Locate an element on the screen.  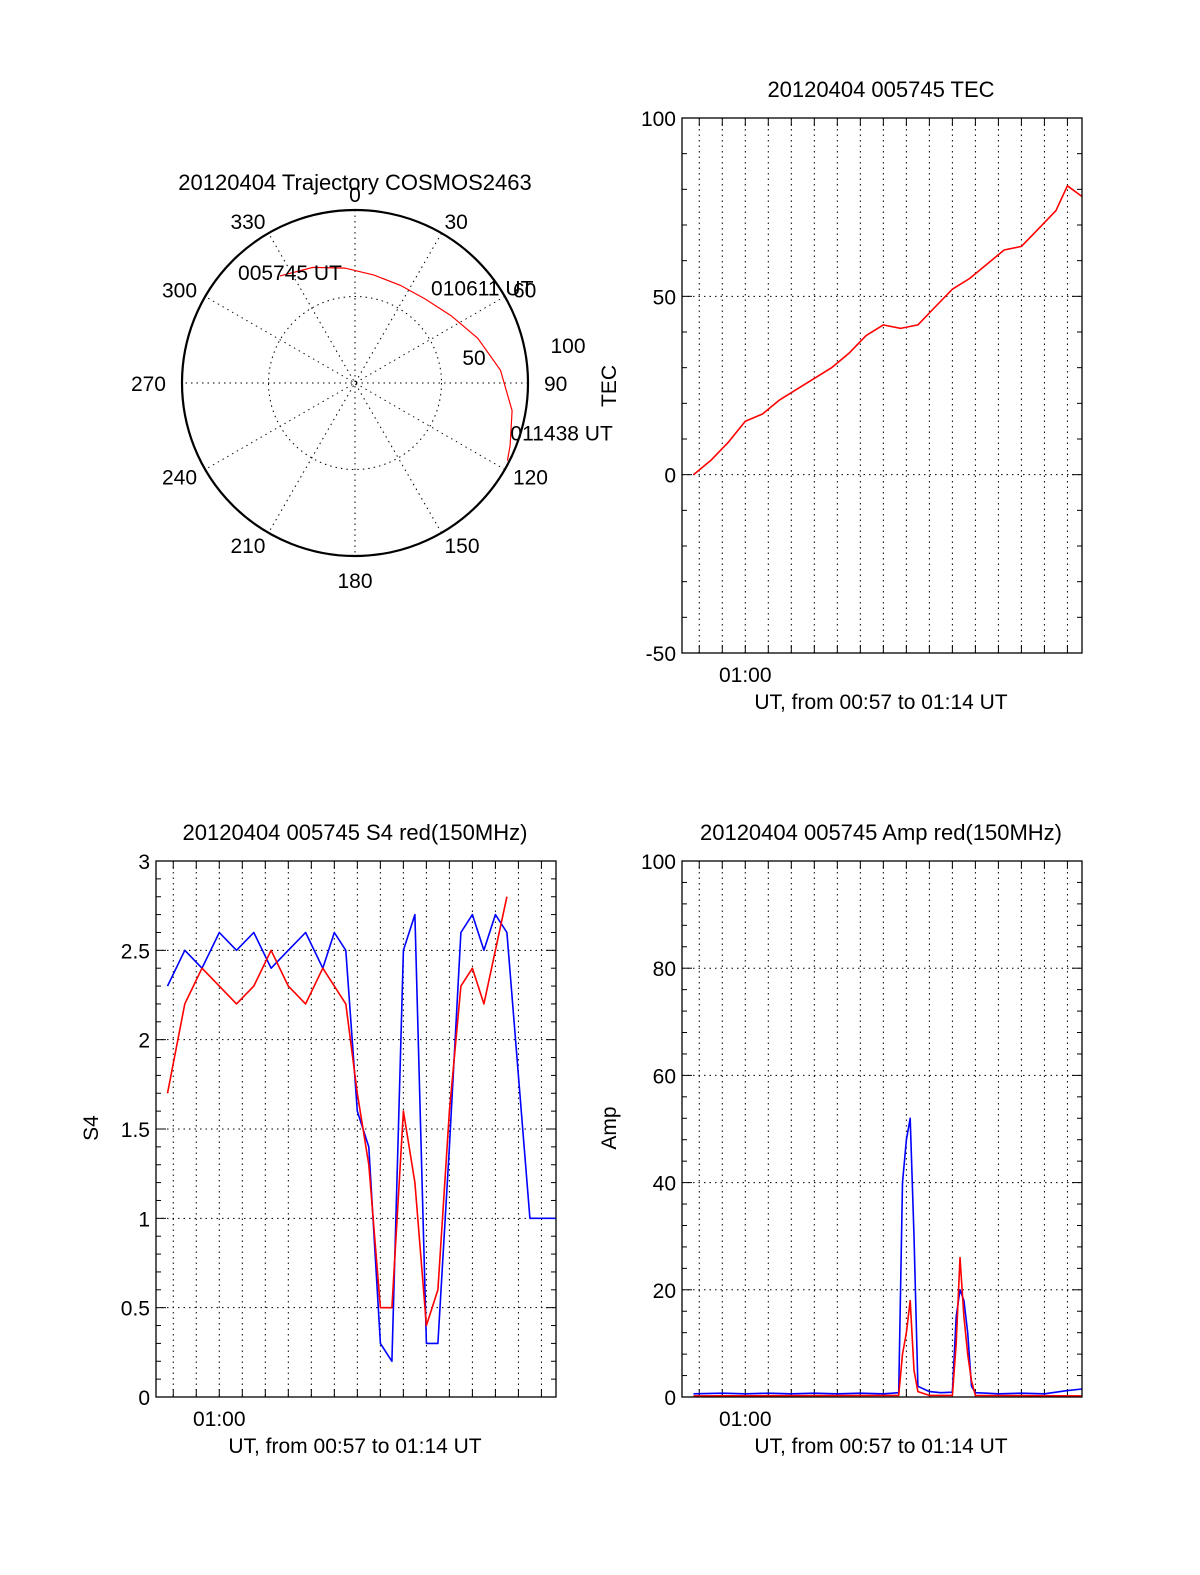
amp-ytick-label: 100 is located at coordinates (658, 862).